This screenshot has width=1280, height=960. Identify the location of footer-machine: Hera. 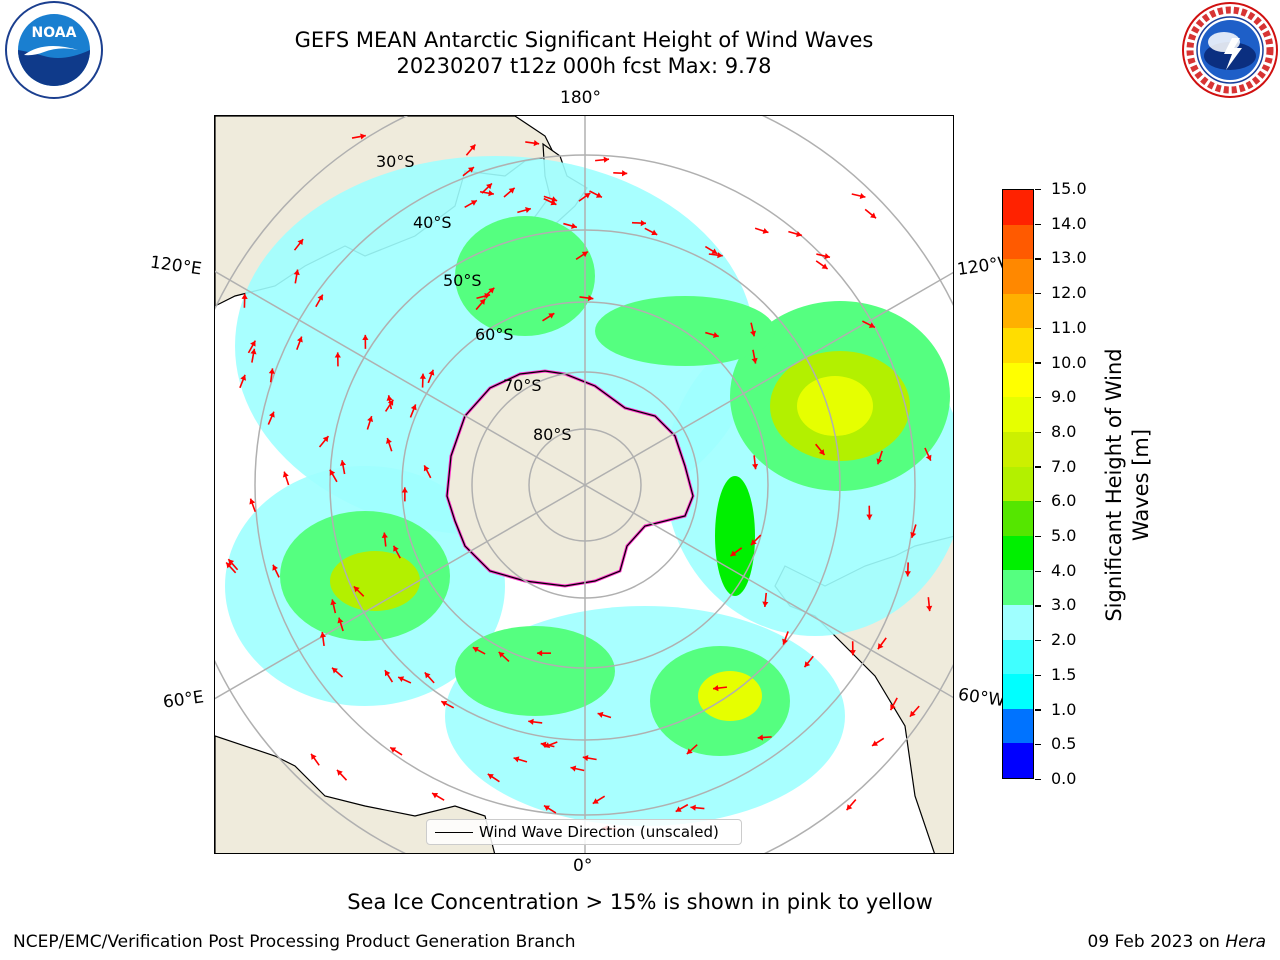
(1245, 942).